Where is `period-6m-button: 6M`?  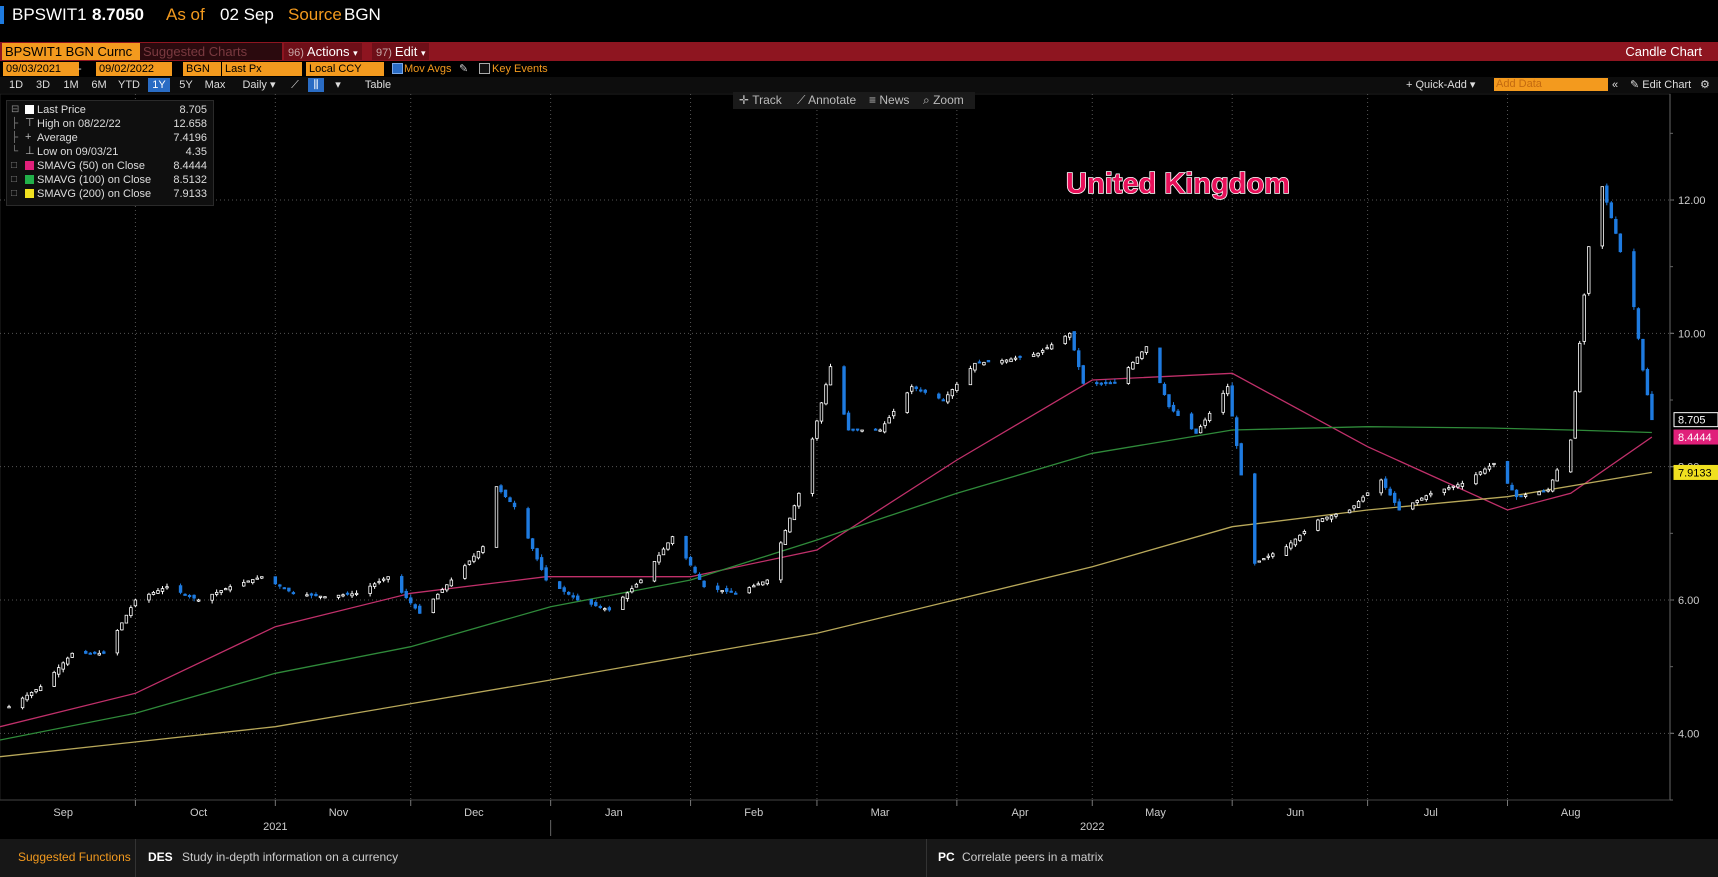 period-6m-button: 6M is located at coordinates (99, 85).